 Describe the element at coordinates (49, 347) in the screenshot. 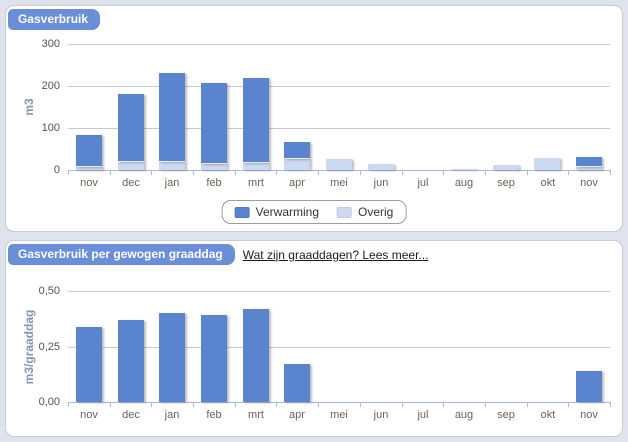

I see `y-tick-label-0,25: 0,25` at that location.